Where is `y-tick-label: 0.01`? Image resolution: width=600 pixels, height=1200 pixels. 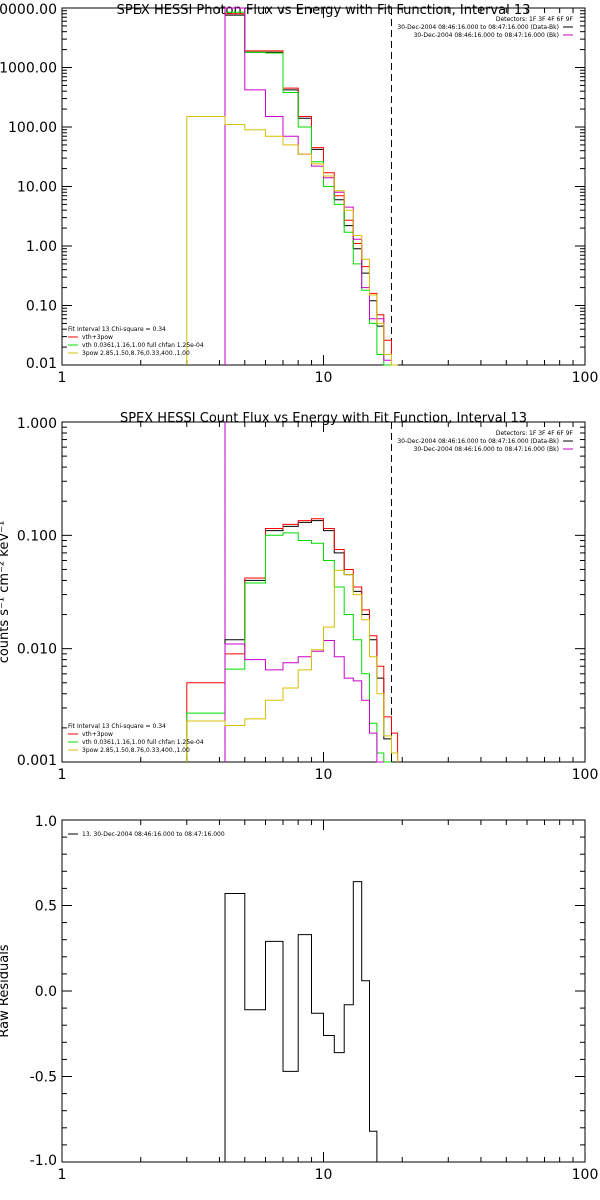
y-tick-label: 0.01 is located at coordinates (41, 364).